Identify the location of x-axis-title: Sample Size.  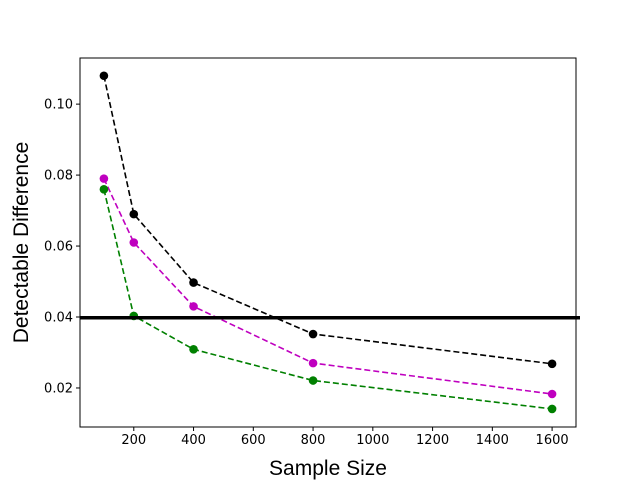
(328, 468).